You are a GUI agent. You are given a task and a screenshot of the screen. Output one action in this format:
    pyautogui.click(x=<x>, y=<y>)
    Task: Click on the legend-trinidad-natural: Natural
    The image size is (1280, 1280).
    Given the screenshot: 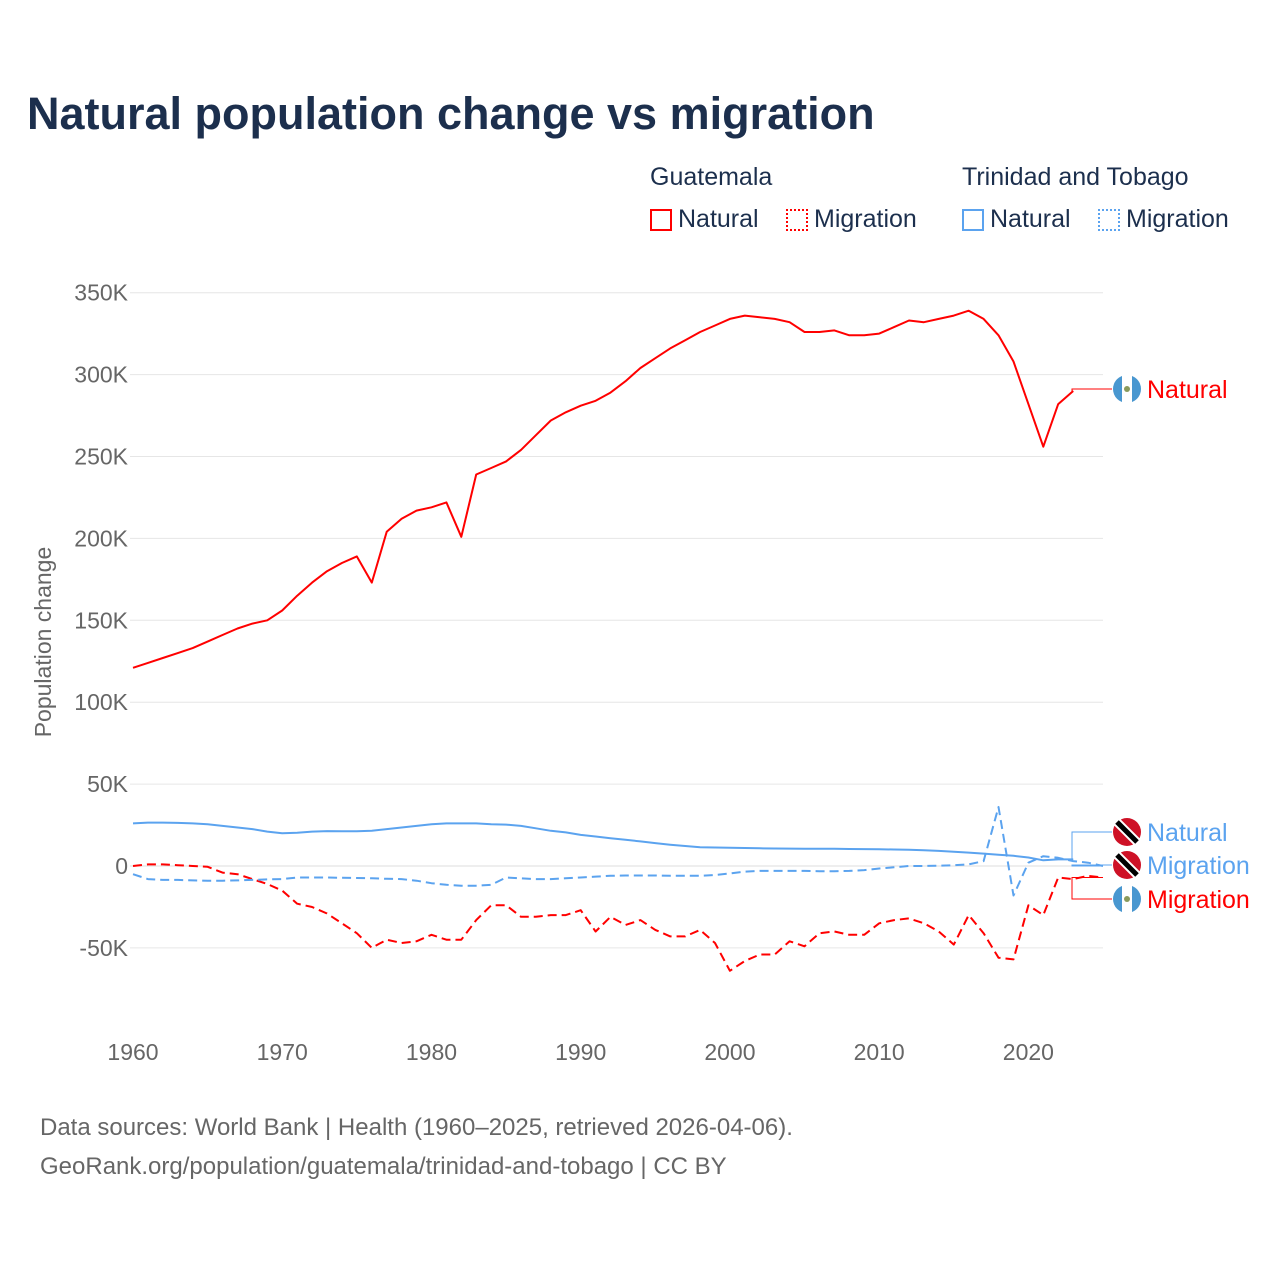 What is the action you would take?
    pyautogui.click(x=1016, y=219)
    